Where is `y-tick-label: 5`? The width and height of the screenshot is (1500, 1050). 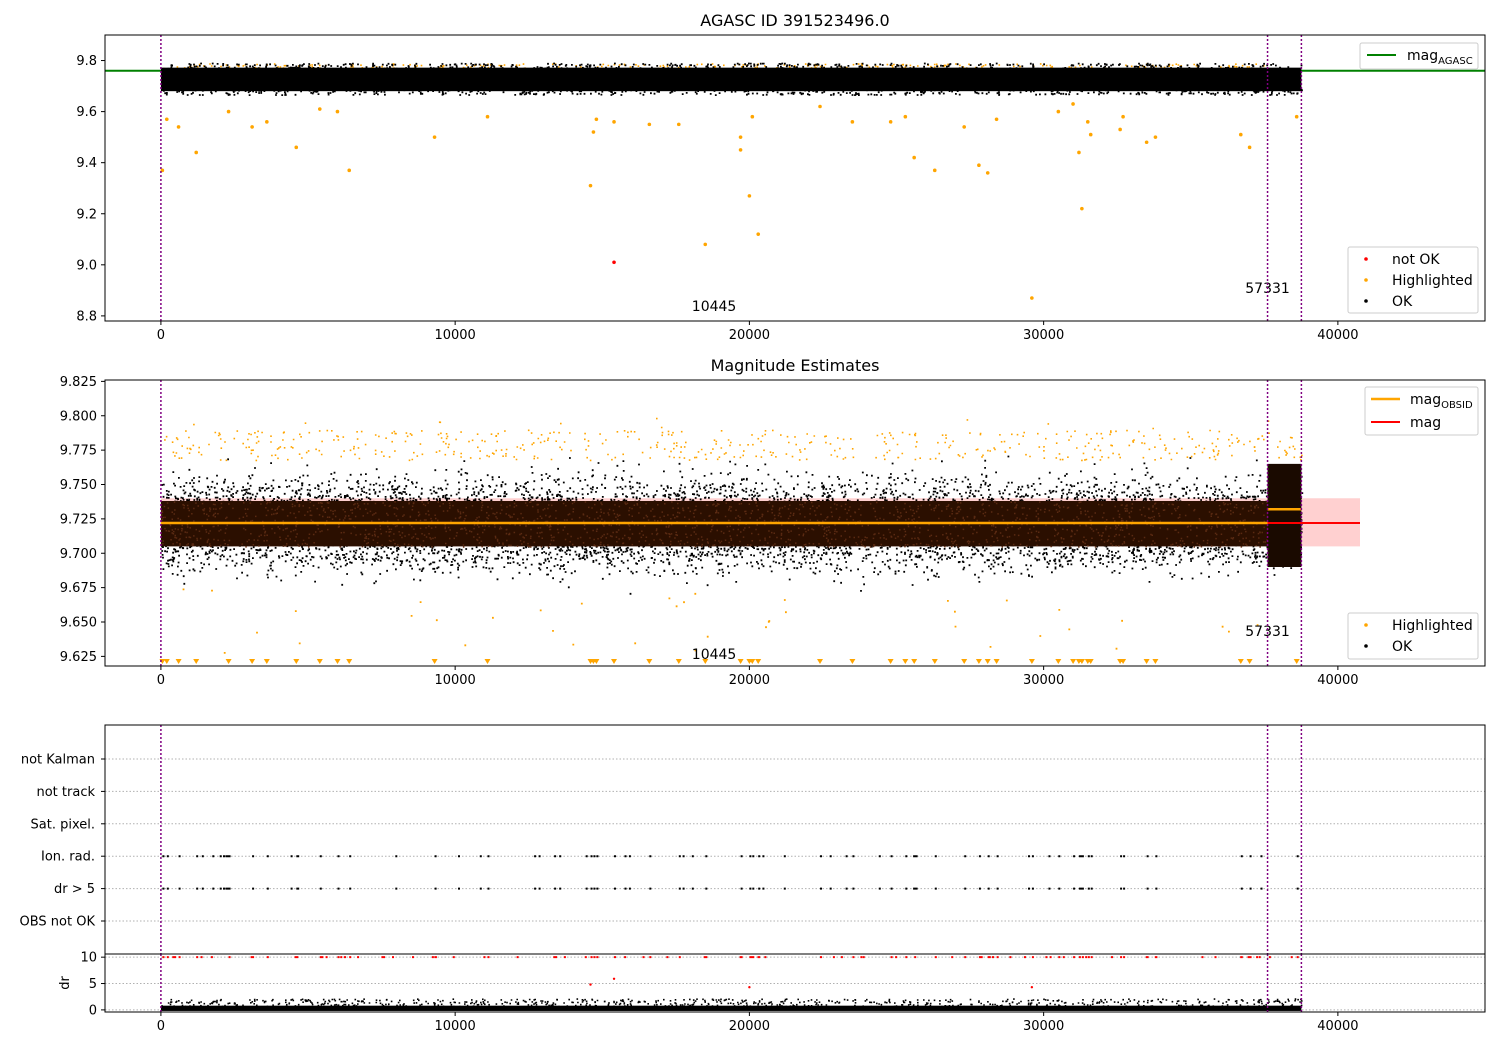
y-tick-label: 5 is located at coordinates (93, 984).